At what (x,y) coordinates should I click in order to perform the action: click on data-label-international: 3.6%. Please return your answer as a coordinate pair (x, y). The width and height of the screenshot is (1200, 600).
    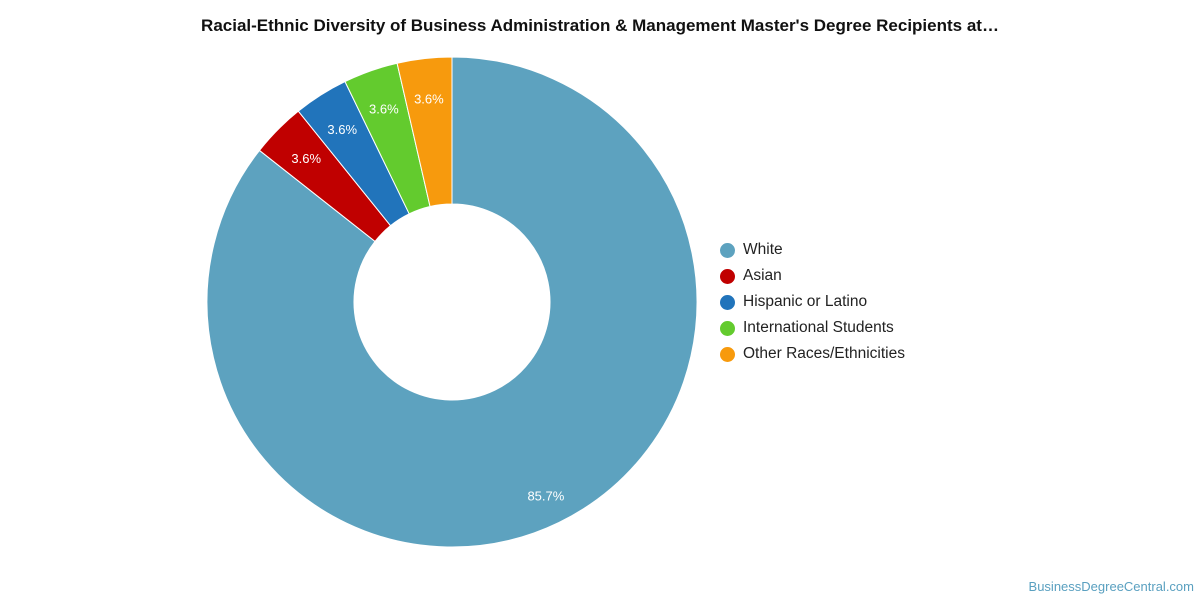
    Looking at the image, I should click on (384, 109).